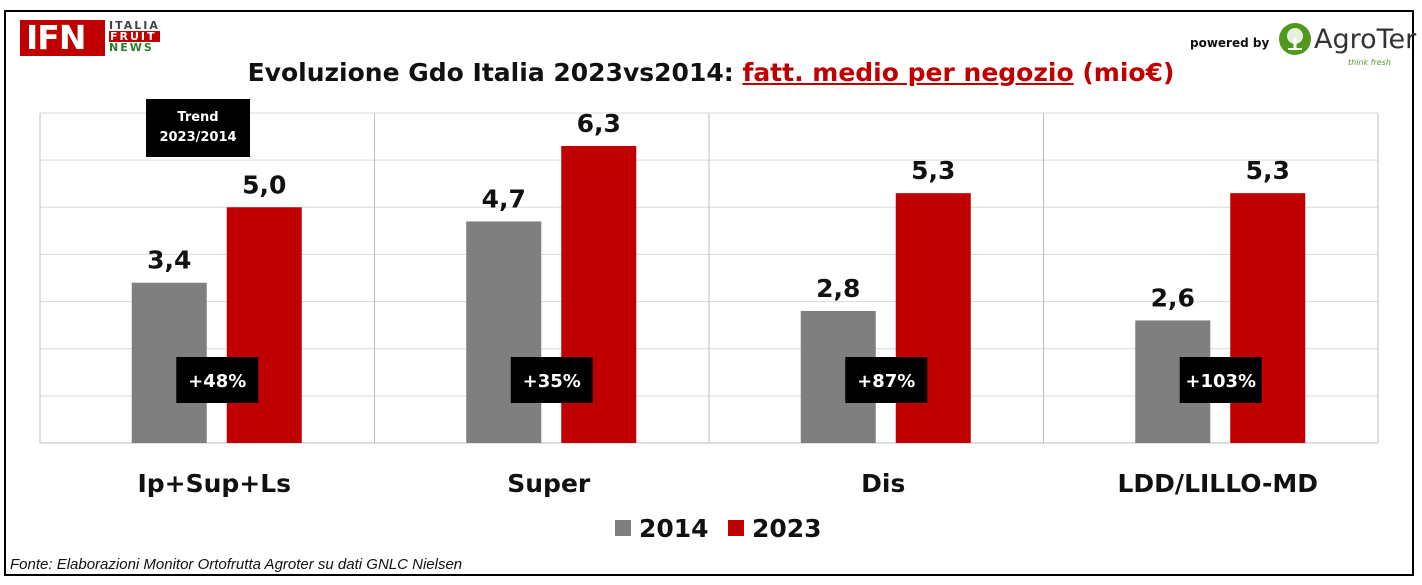 The width and height of the screenshot is (1422, 585). Describe the element at coordinates (1295, 39) in the screenshot. I see `tree-icon` at that location.